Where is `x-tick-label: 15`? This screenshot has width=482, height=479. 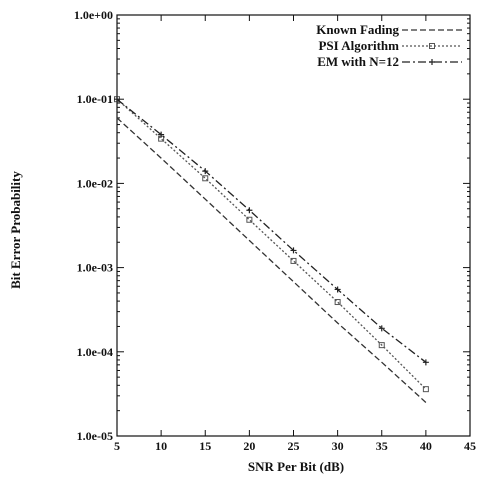 x-tick-label: 15 is located at coordinates (205, 446).